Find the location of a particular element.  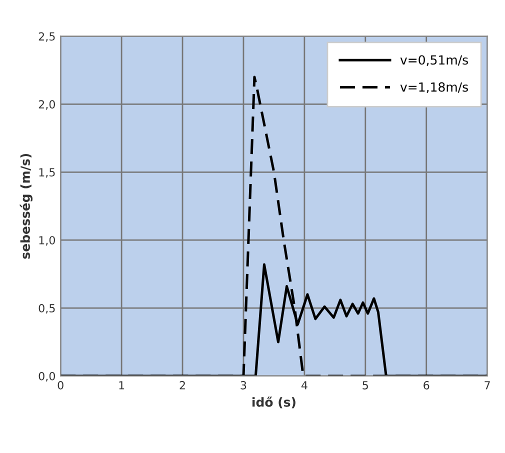

legend-label: v=0,51m/s is located at coordinates (434, 60).